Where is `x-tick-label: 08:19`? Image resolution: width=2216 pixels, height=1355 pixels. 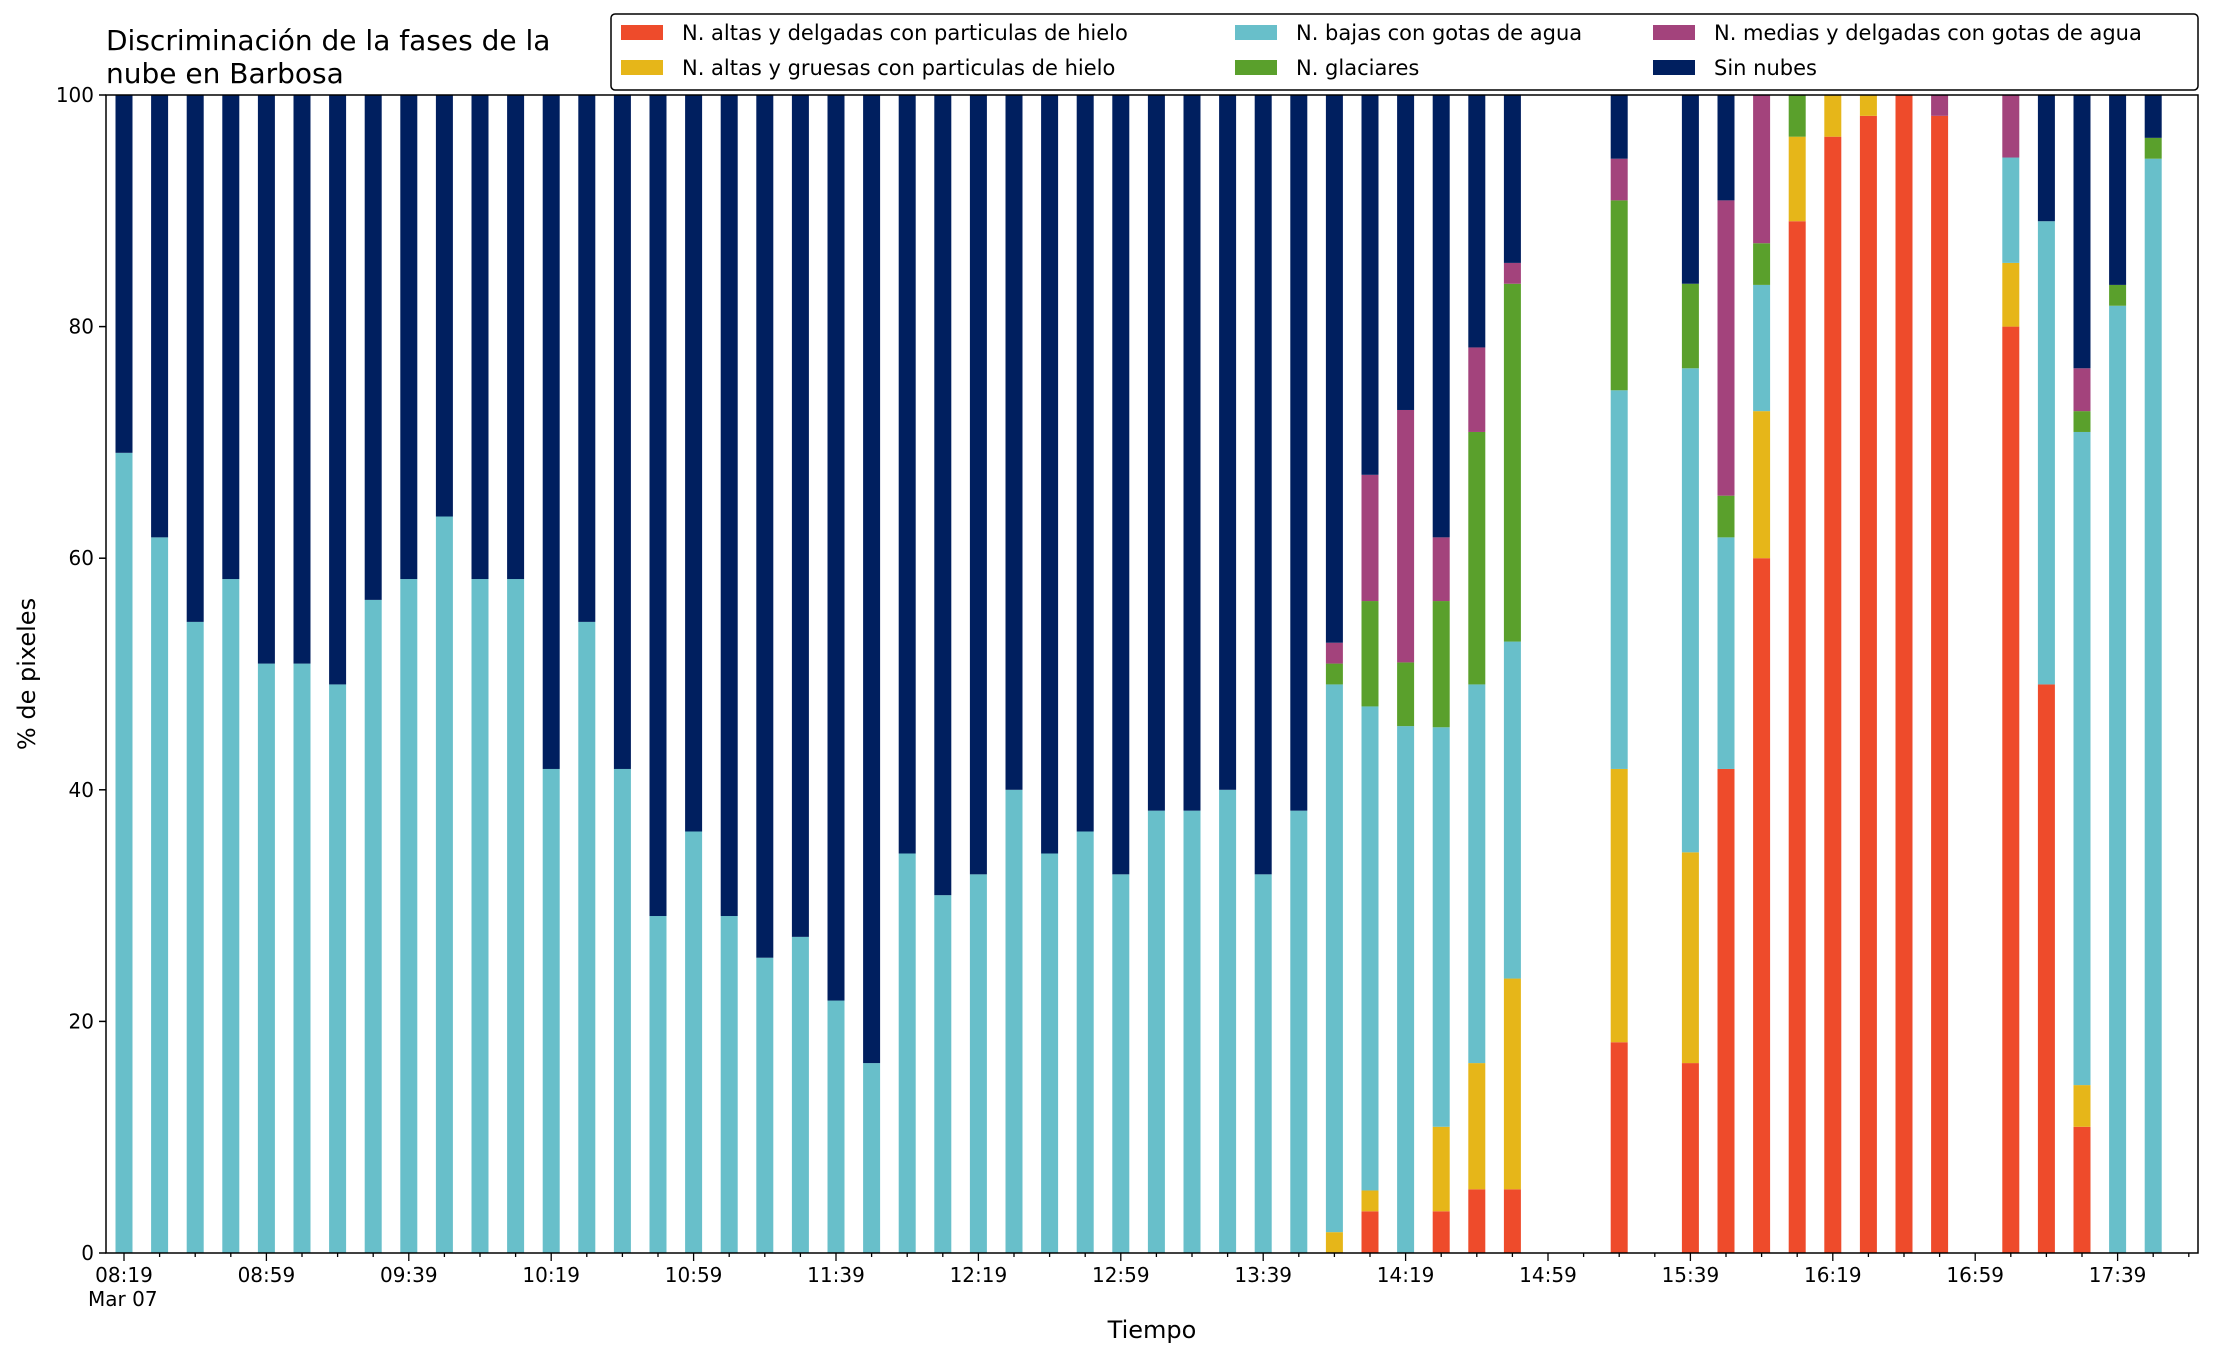
x-tick-label: 08:19 is located at coordinates (124, 1275).